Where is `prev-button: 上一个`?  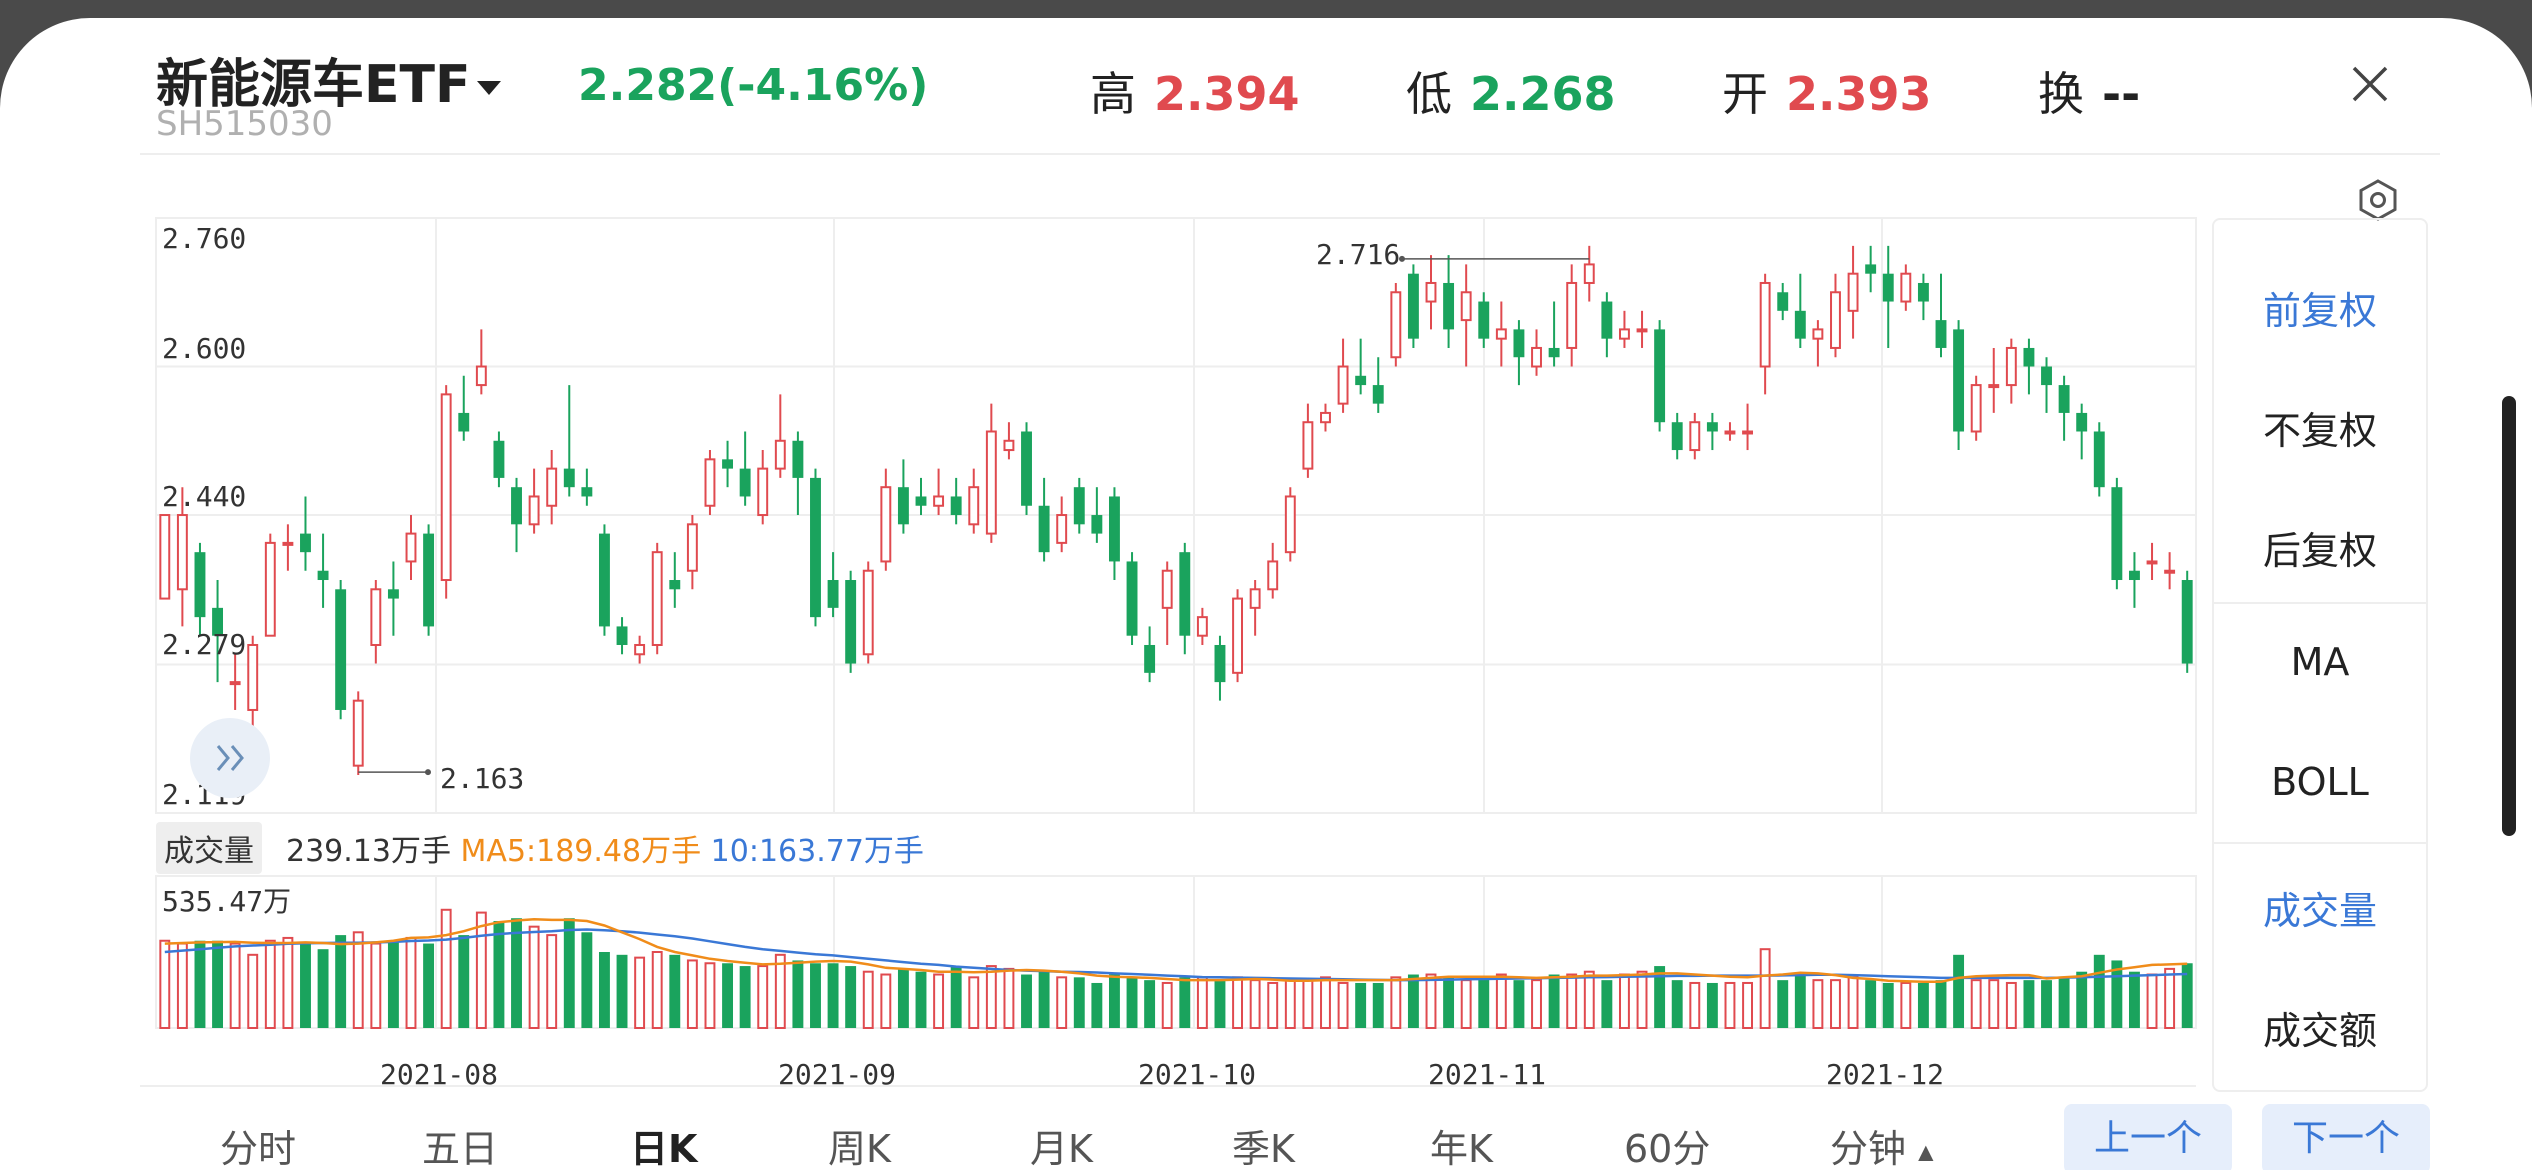
prev-button: 上一个 is located at coordinates (2148, 1137).